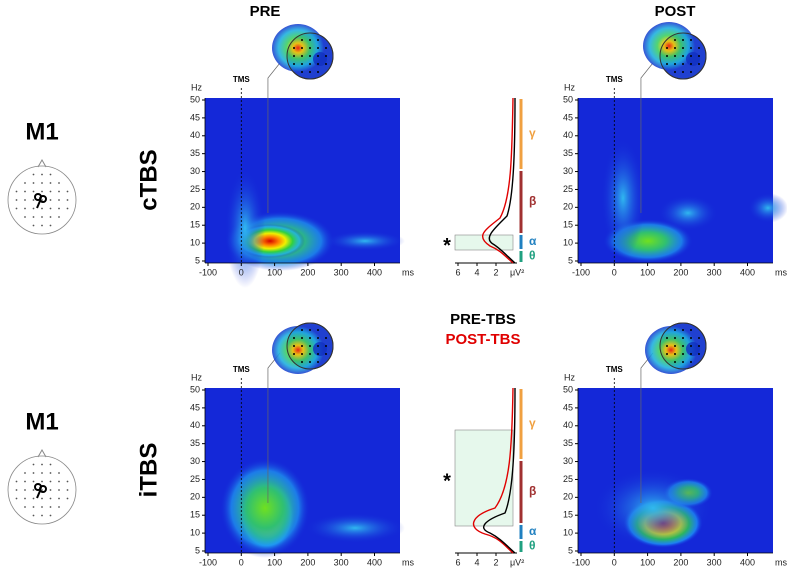 The height and width of the screenshot is (578, 787). What do you see at coordinates (374, 562) in the screenshot?
I see `x-tick-label: 400` at bounding box center [374, 562].